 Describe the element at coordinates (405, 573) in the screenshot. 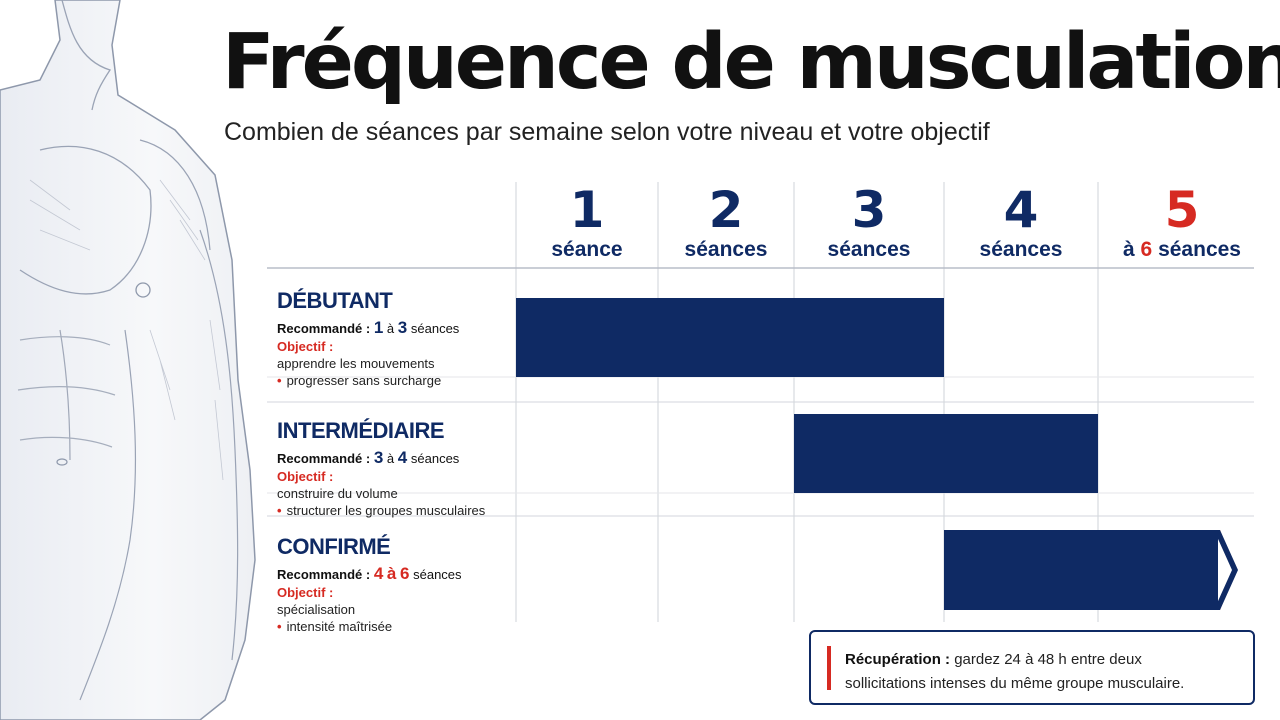

I see `recommended-to: 6` at that location.